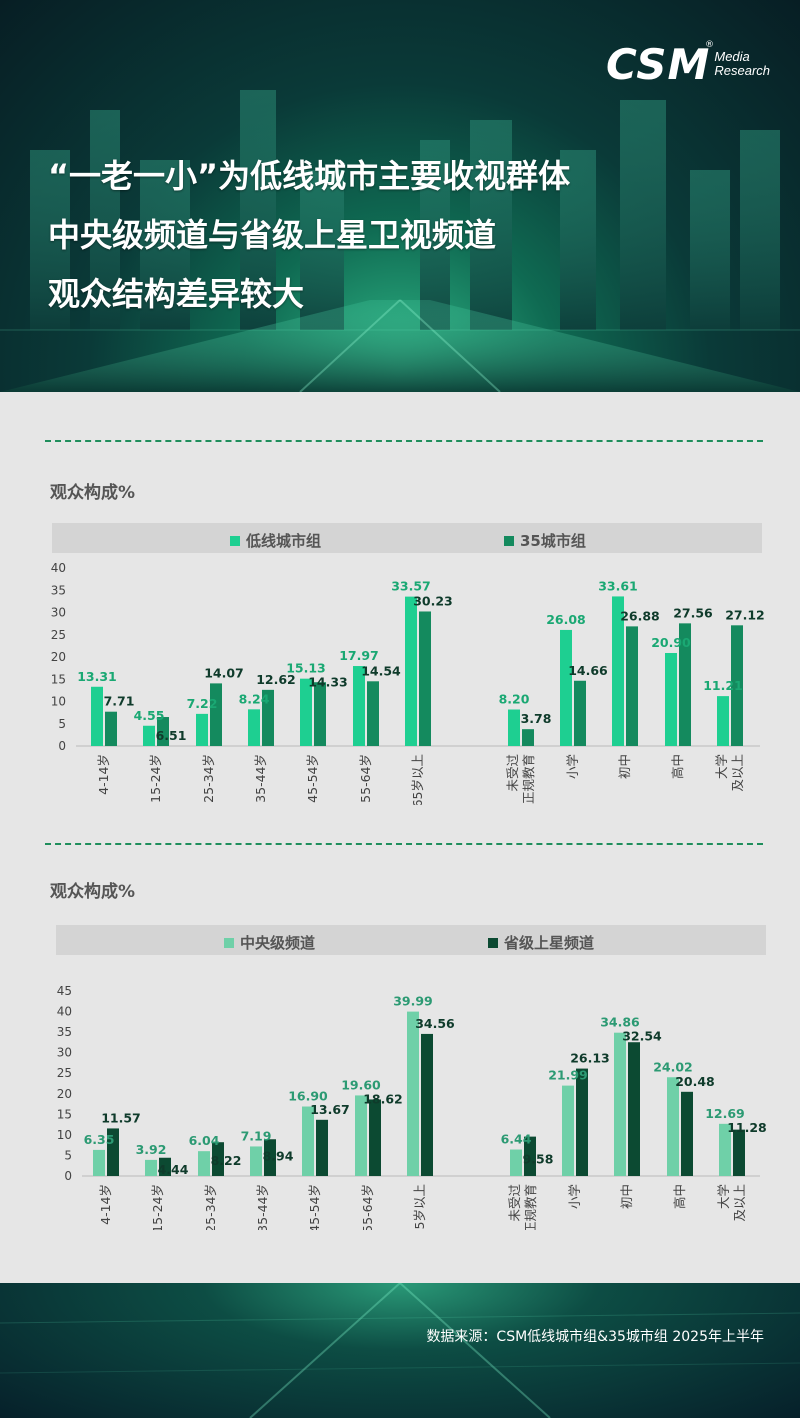  Describe the element at coordinates (642, 1036) in the screenshot. I see `data-label: 32.54` at that location.